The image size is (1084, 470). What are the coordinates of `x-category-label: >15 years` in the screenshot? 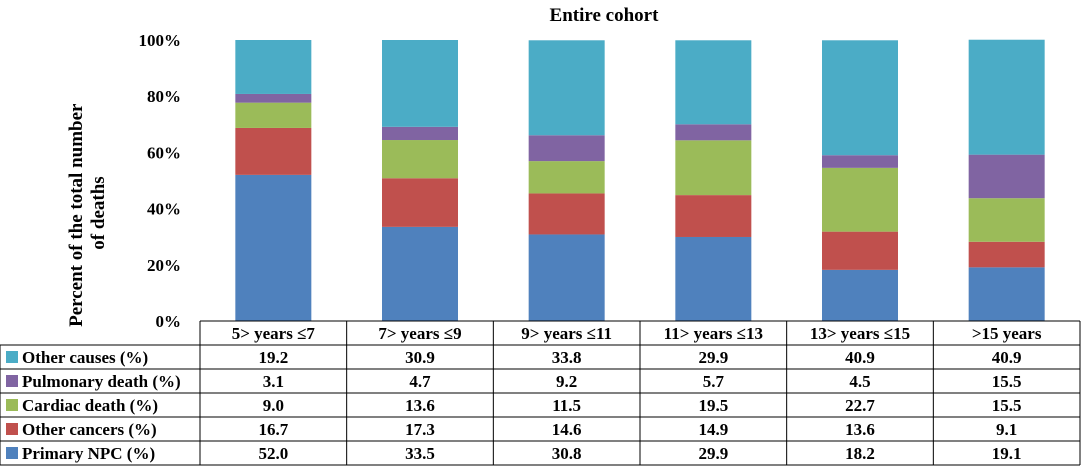 It's located at (1007, 333).